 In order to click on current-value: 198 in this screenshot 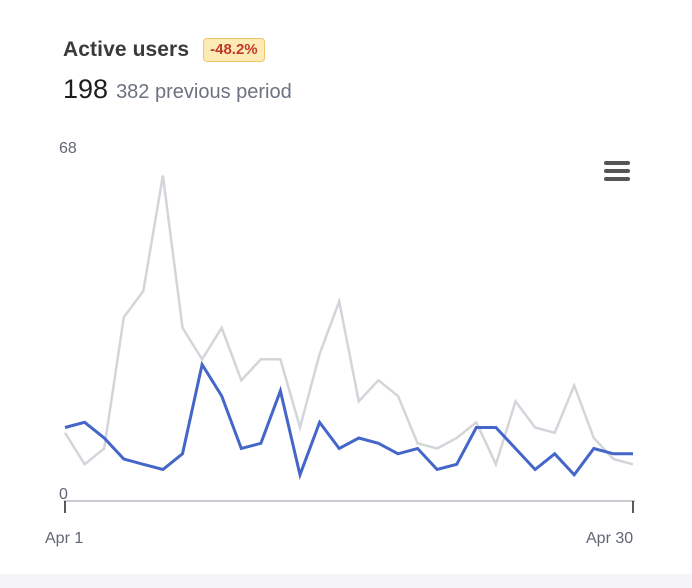, I will do `click(86, 89)`.